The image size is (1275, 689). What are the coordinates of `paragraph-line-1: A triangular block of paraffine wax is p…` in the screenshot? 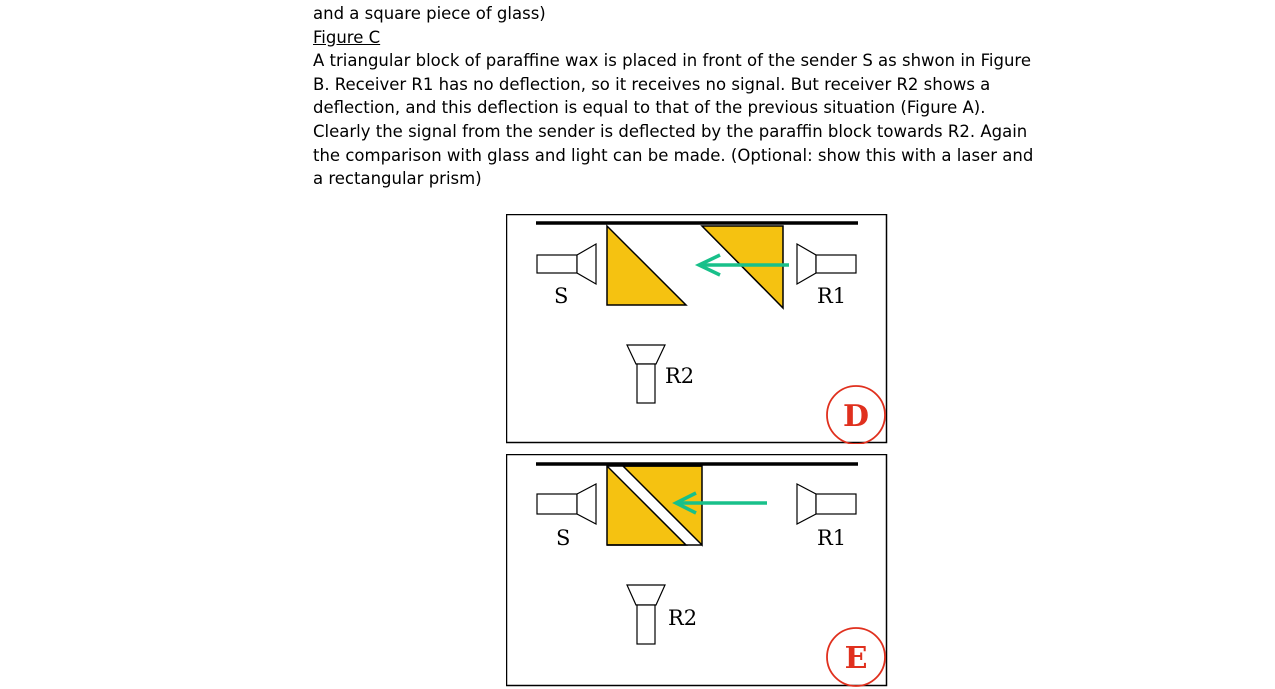 It's located at (672, 61).